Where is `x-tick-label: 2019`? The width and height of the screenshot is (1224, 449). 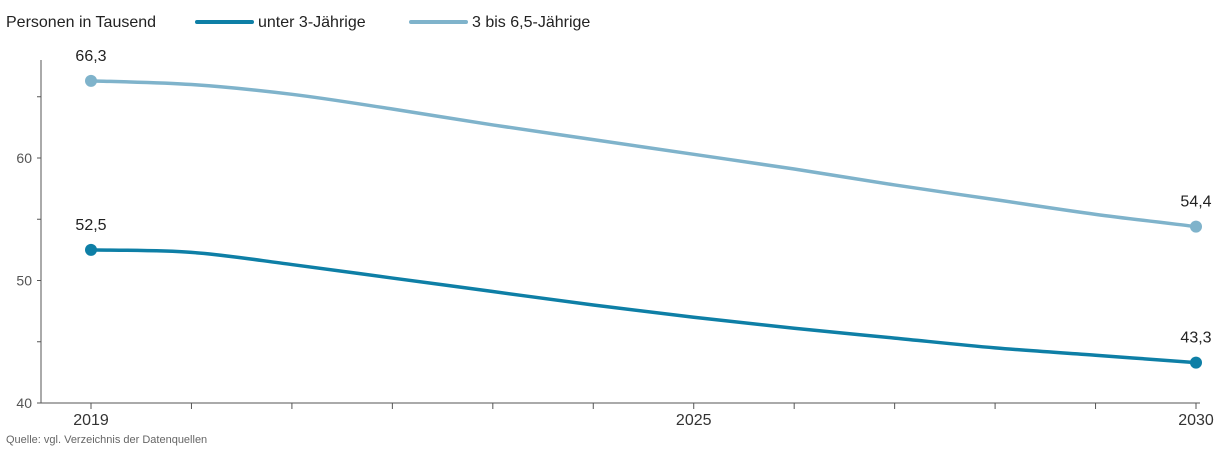
x-tick-label: 2019 is located at coordinates (91, 420).